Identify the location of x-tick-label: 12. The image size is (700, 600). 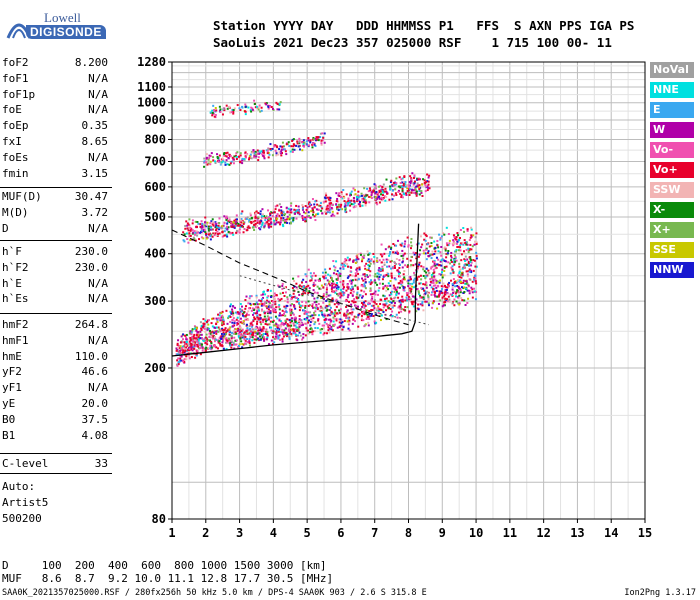
(543, 533).